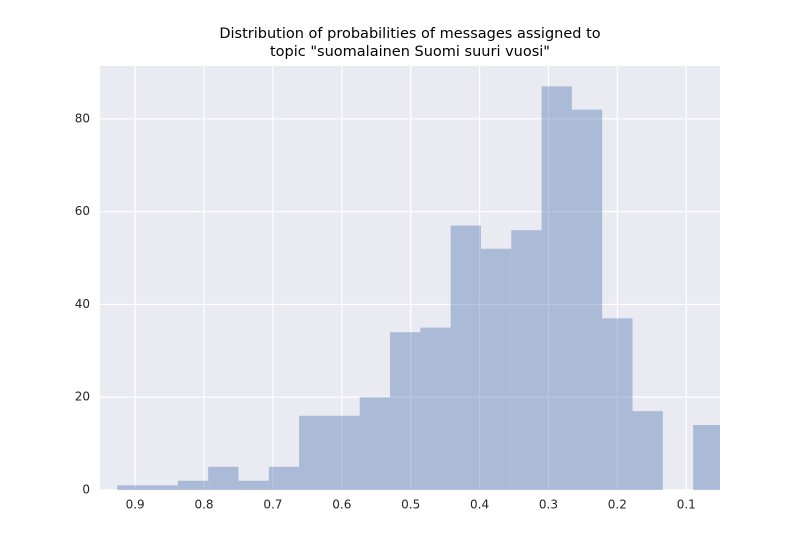 The image size is (800, 550). Describe the element at coordinates (686, 505) in the screenshot. I see `x-tick-label: 0.1` at that location.